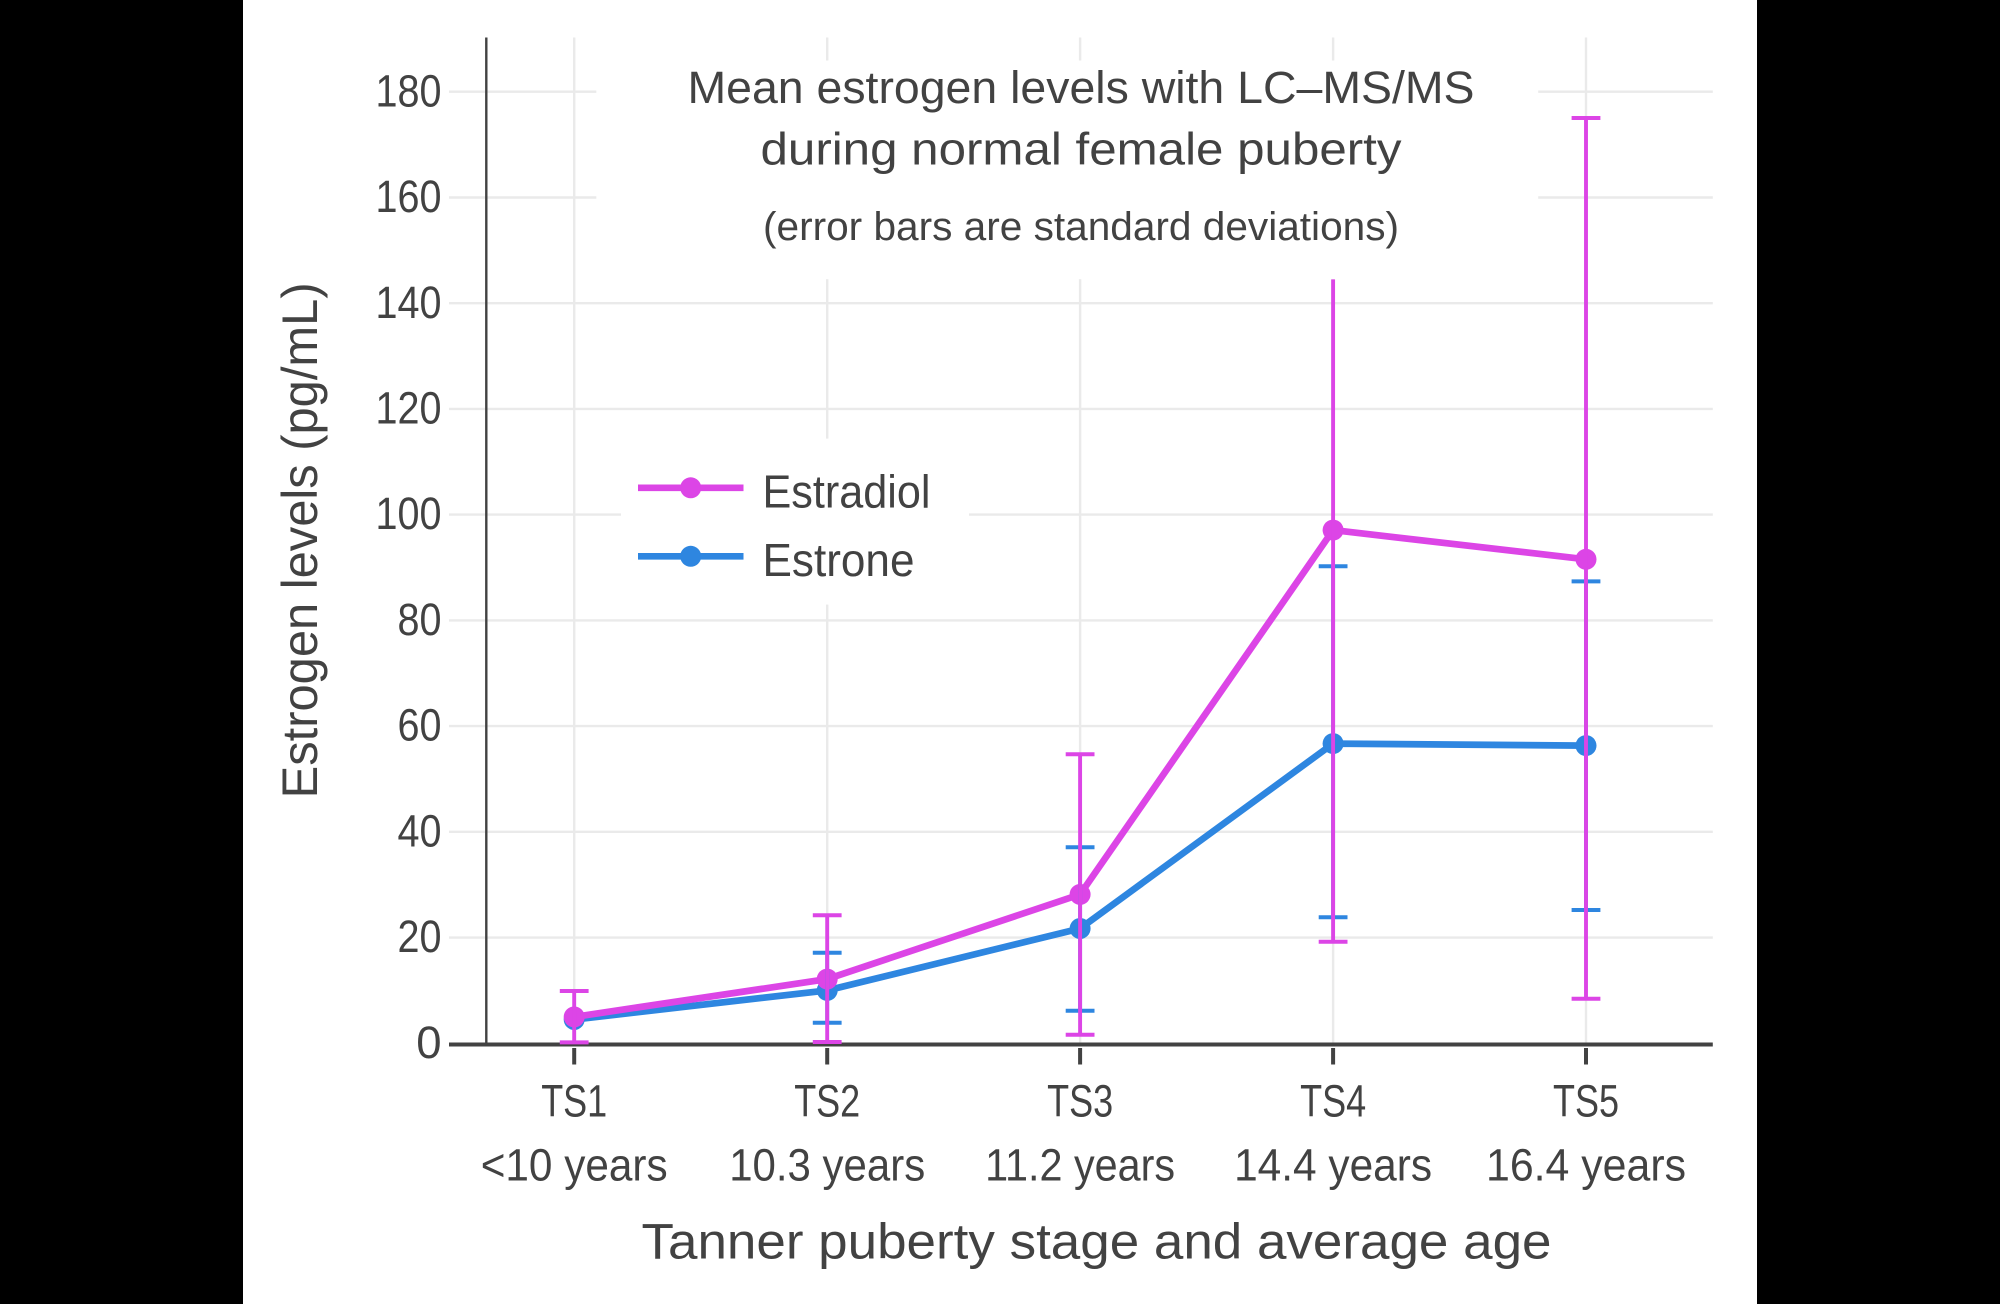 This screenshot has height=1304, width=2000. Describe the element at coordinates (428, 1042) in the screenshot. I see `svg-text: 0` at that location.